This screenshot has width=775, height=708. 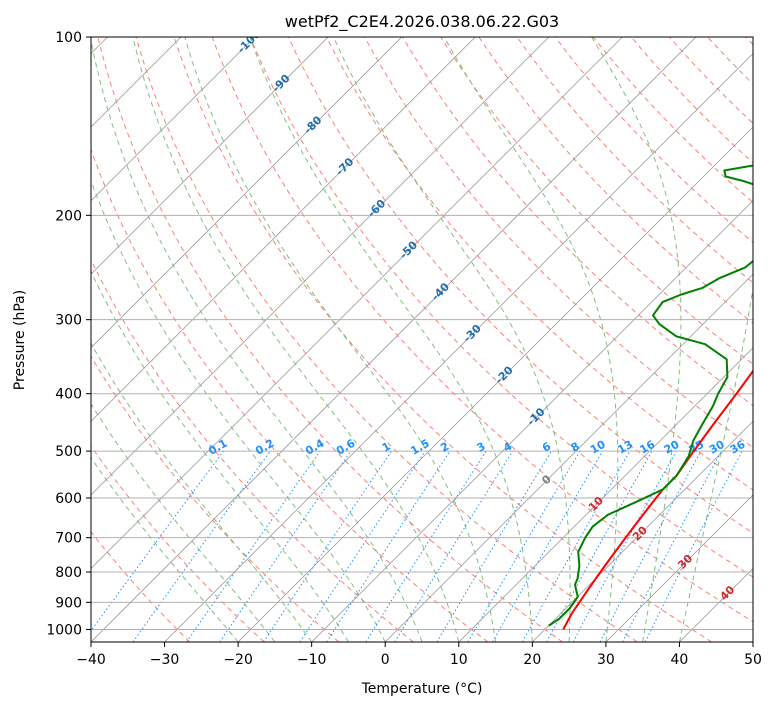 What do you see at coordinates (419, 447) in the screenshot?
I see `mixing-ratio-label: 1.5` at bounding box center [419, 447].